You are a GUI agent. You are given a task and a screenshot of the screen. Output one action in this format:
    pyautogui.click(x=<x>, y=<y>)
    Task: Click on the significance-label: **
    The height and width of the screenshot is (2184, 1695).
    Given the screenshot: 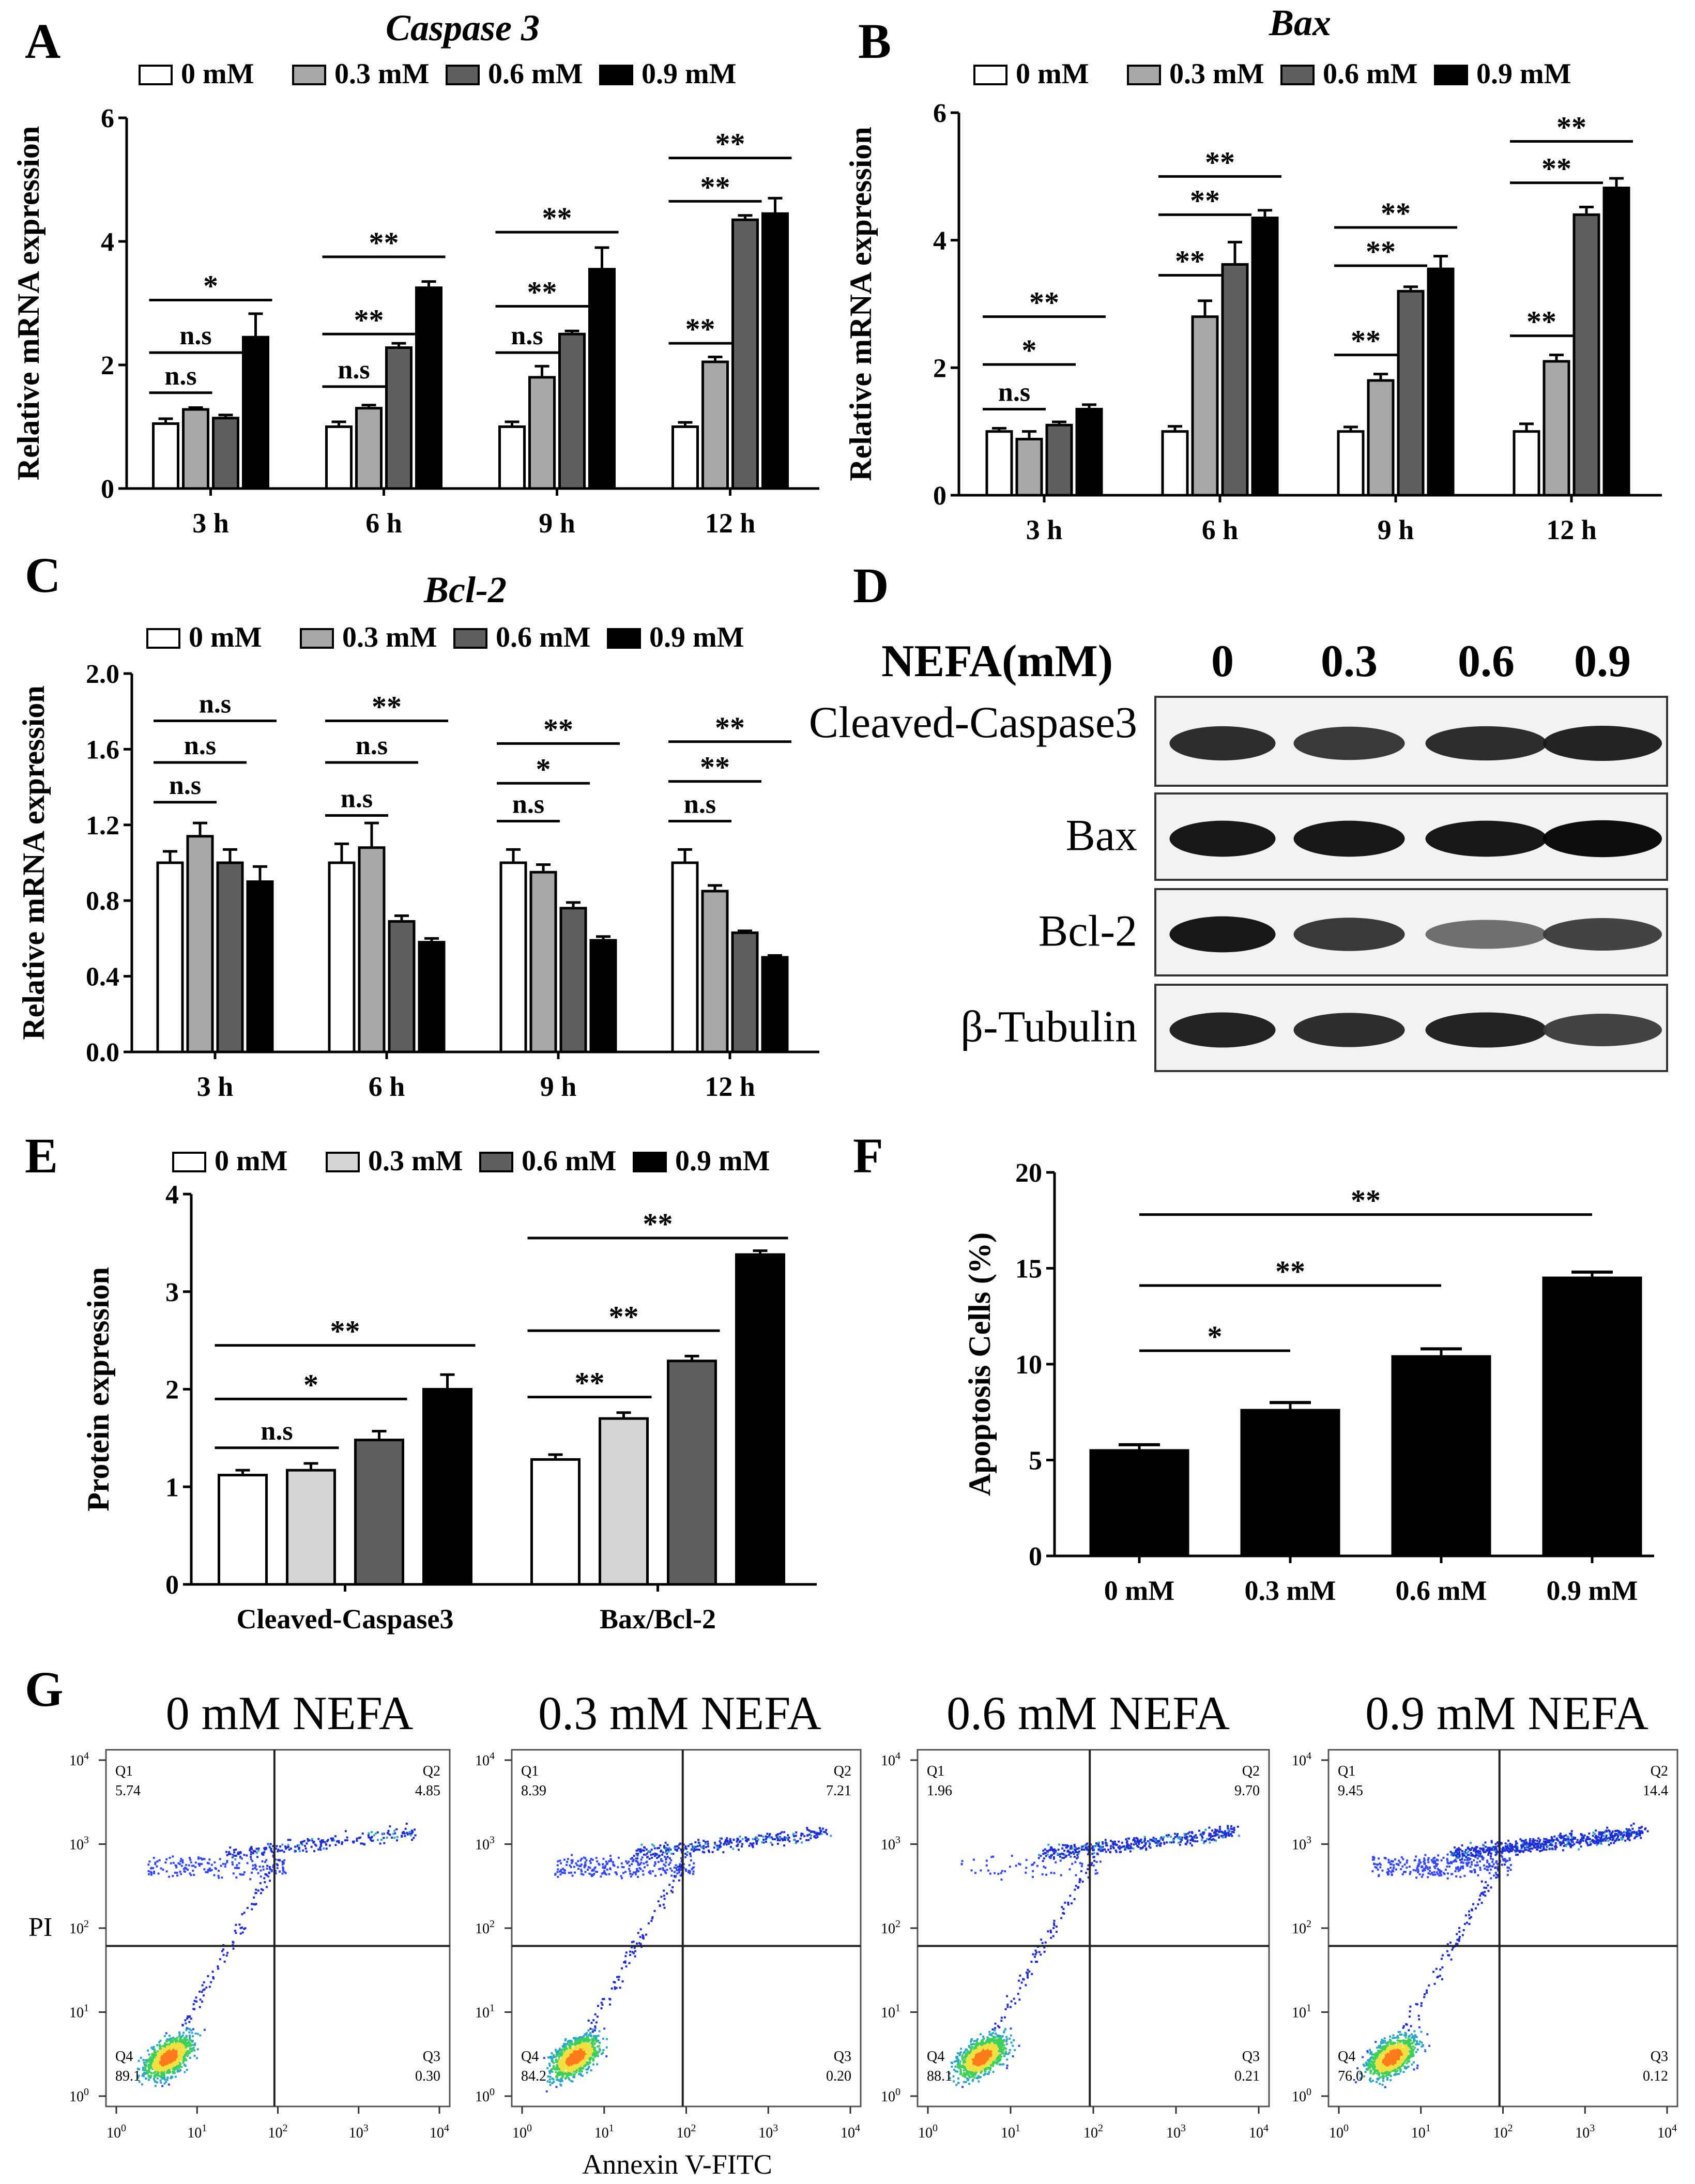 What is the action you would take?
    pyautogui.click(x=542, y=292)
    